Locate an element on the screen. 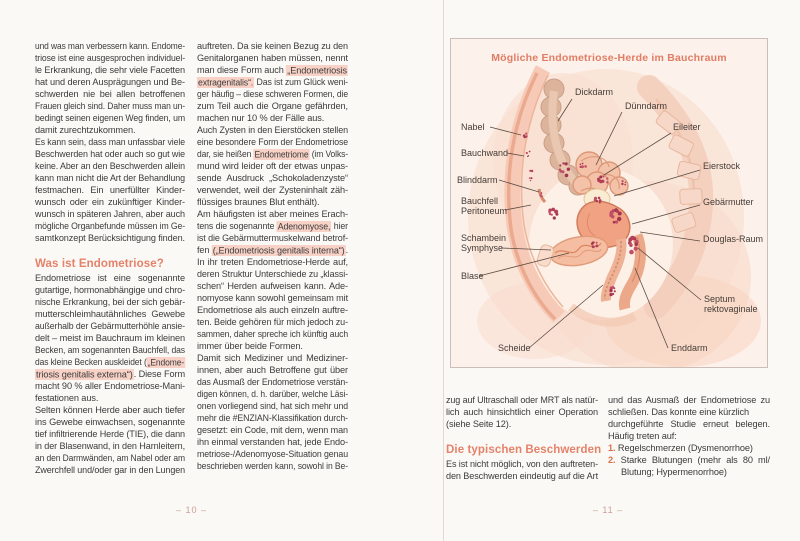 The image size is (800, 541). label-dickdarm: Dickdarm is located at coordinates (594, 92).